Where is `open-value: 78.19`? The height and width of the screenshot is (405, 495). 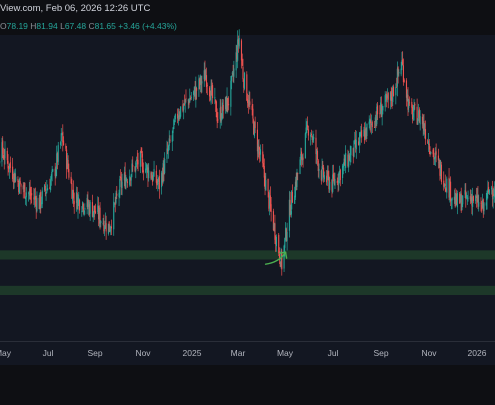 open-value: 78.19 is located at coordinates (17, 26).